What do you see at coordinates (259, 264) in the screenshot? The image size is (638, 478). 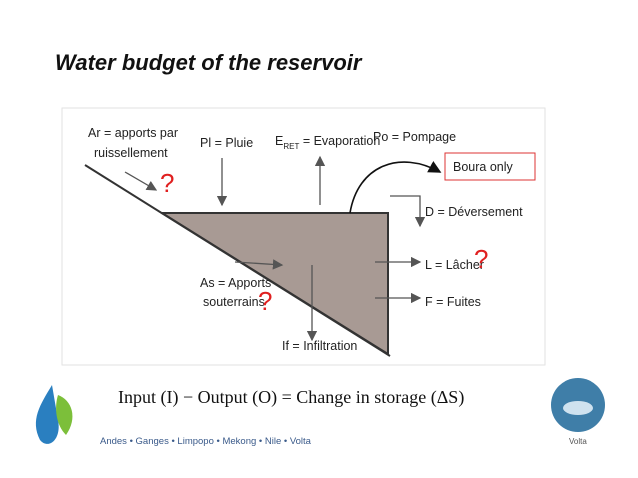 I see `groundwater-arrow` at bounding box center [259, 264].